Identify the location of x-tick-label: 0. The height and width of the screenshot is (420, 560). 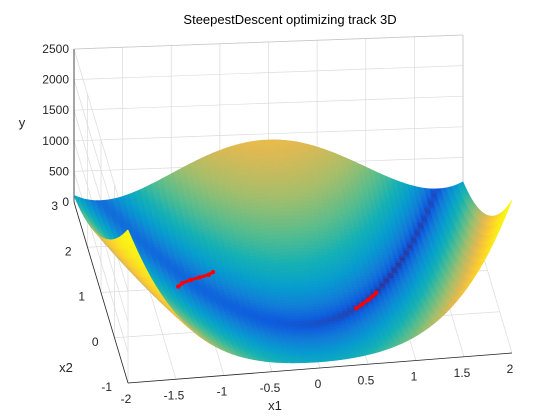
(318, 384).